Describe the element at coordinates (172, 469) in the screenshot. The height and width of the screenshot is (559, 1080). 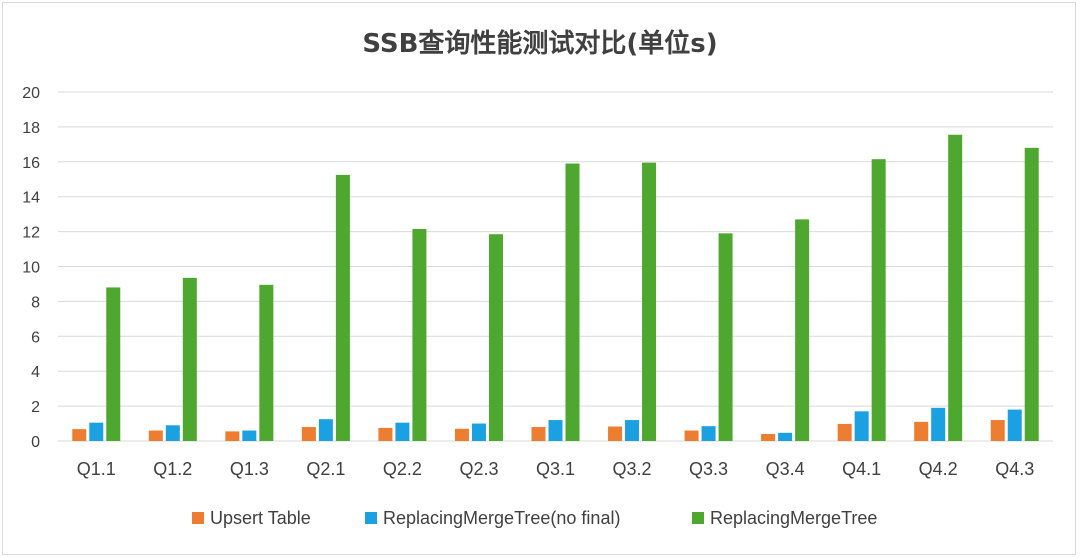
I see `x-tick-label: Q1.2` at that location.